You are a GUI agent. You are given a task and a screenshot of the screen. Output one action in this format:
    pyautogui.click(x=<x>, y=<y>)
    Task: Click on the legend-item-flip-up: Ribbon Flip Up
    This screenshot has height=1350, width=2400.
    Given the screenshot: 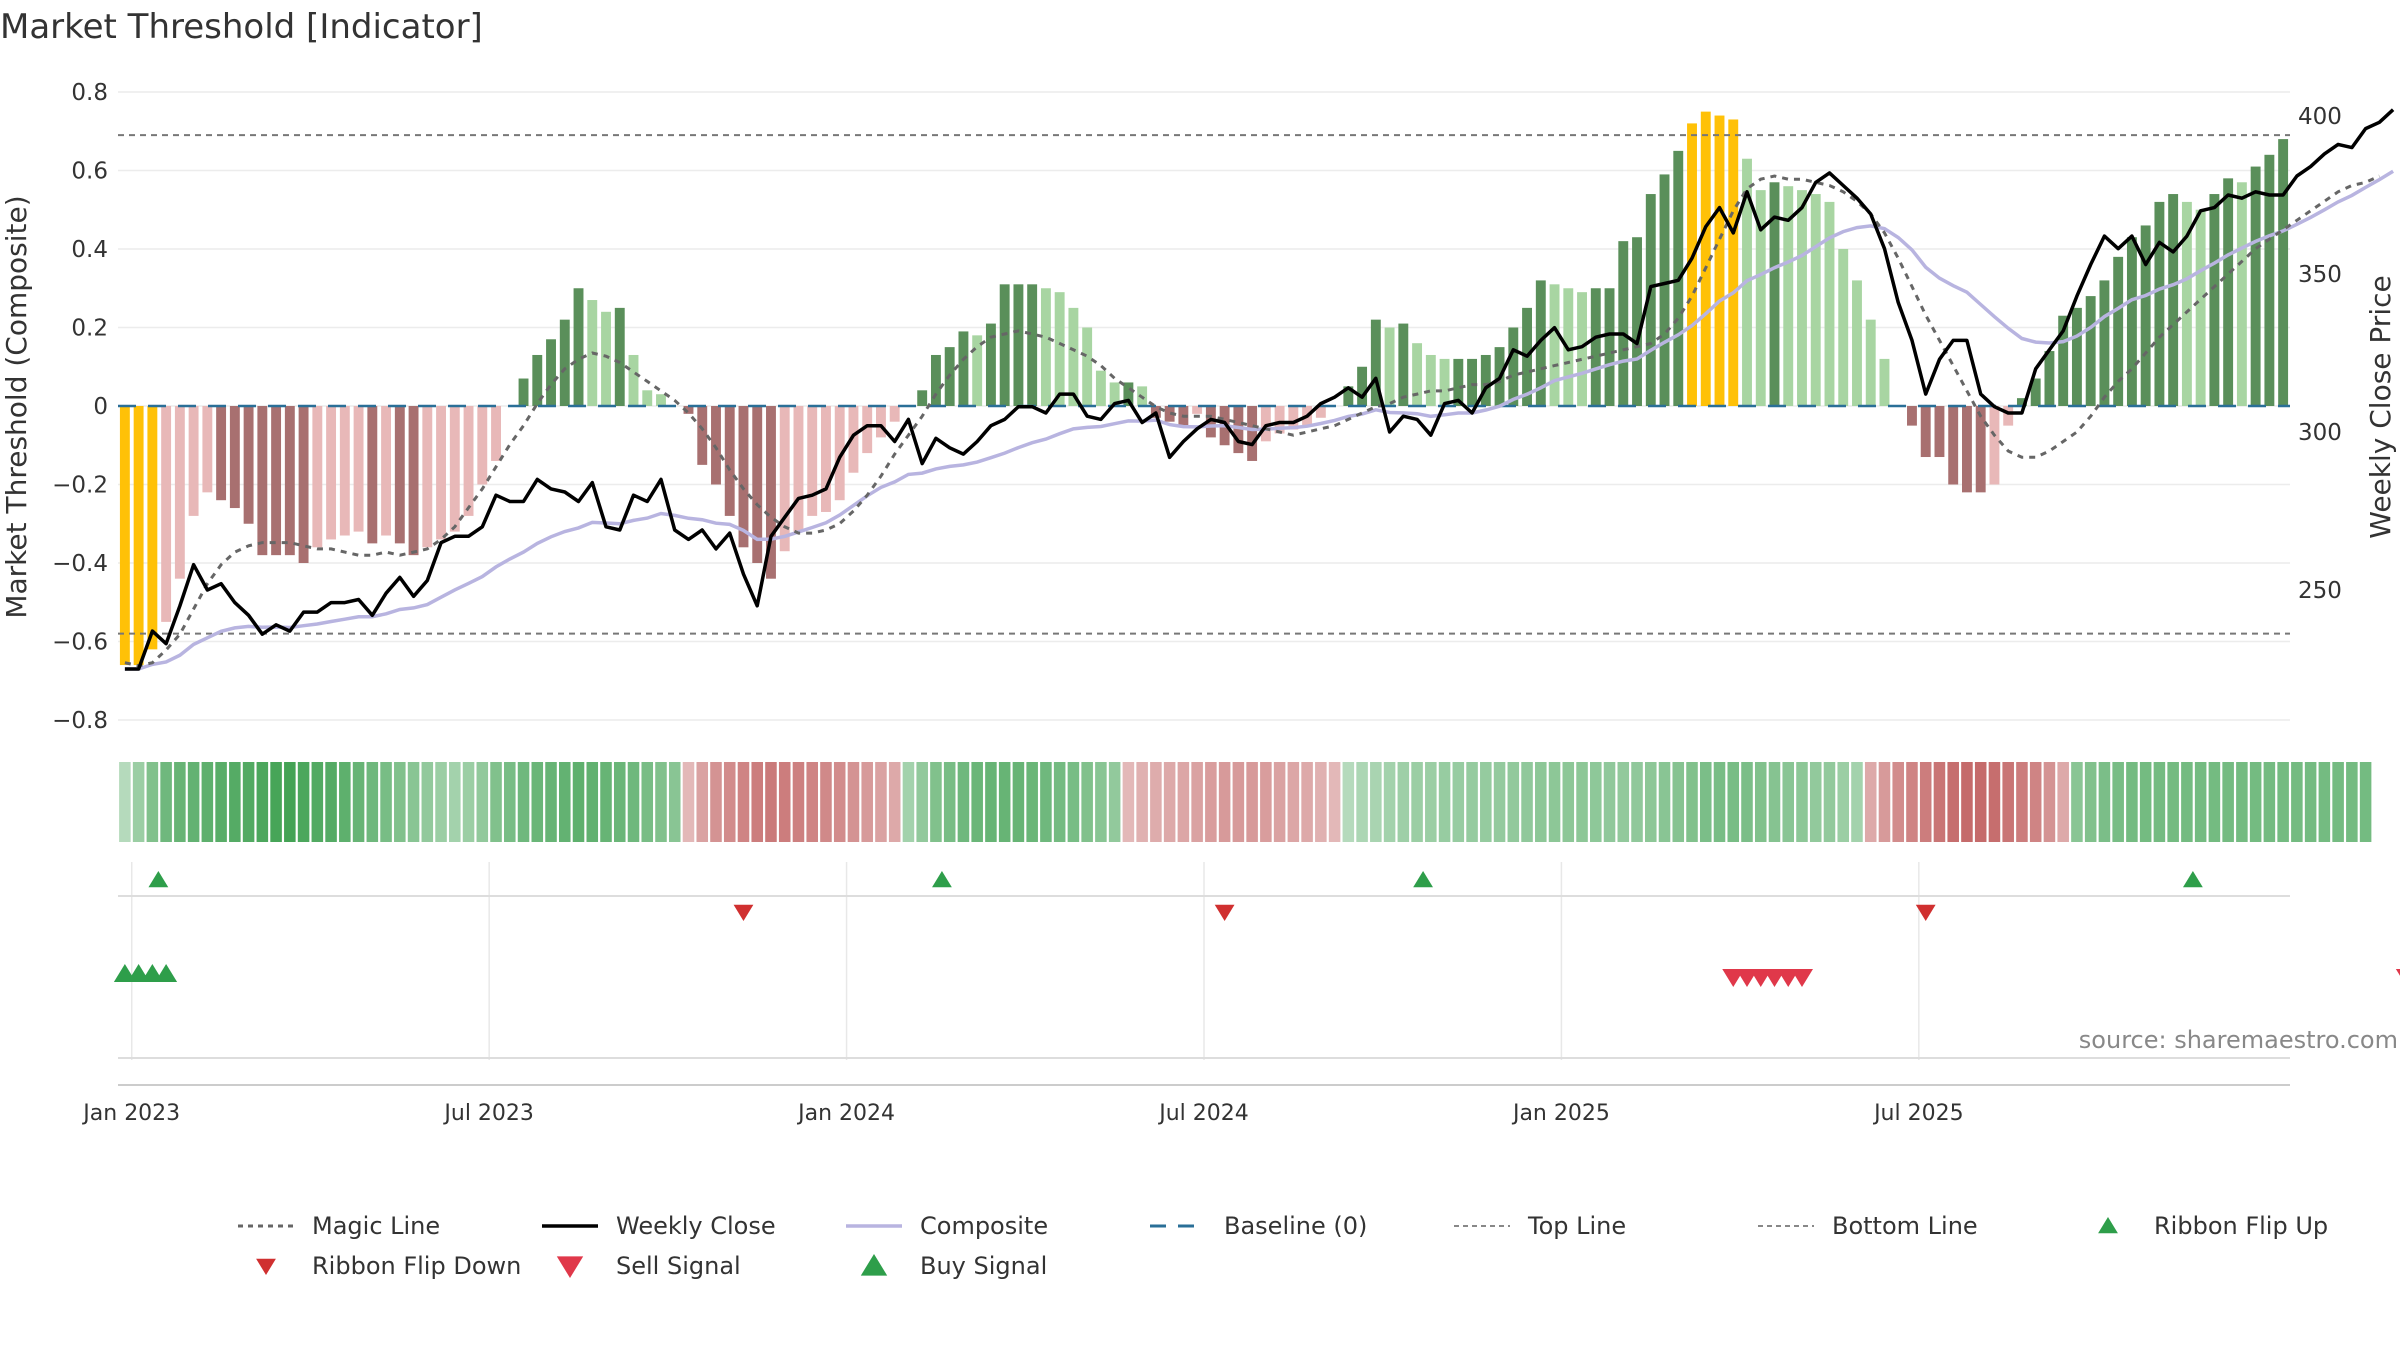 What is the action you would take?
    pyautogui.click(x=2213, y=1226)
    